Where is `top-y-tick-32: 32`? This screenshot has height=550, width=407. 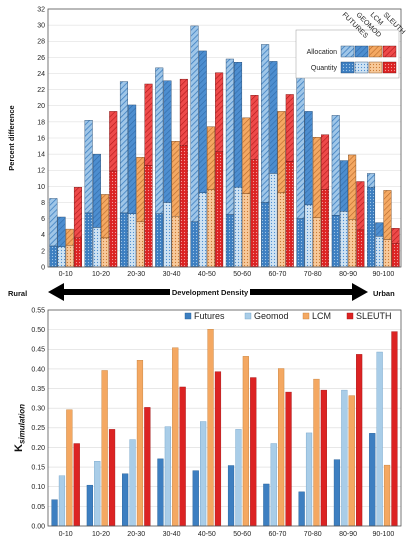
top-y-tick-32: 32 is located at coordinates (41, 9).